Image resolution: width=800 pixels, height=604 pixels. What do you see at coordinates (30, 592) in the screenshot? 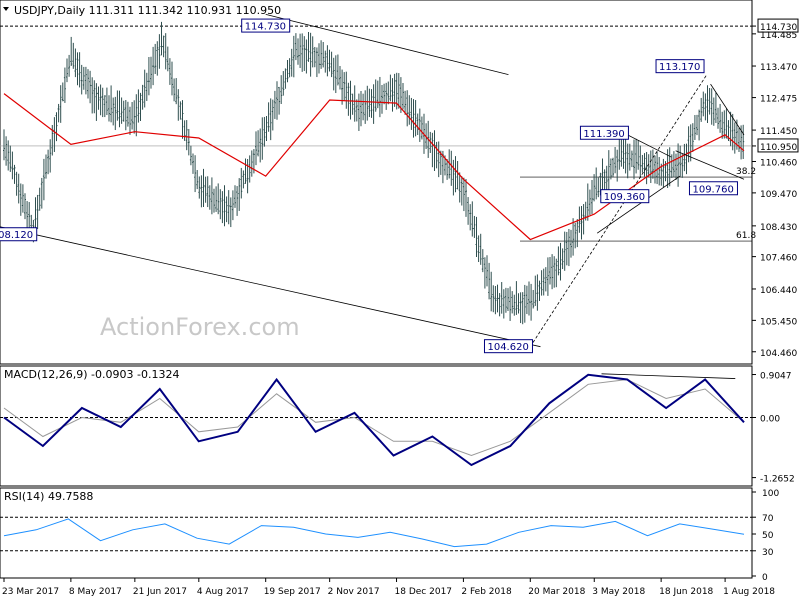
I see `x-tick-label: 23 Mar 2017` at bounding box center [30, 592].